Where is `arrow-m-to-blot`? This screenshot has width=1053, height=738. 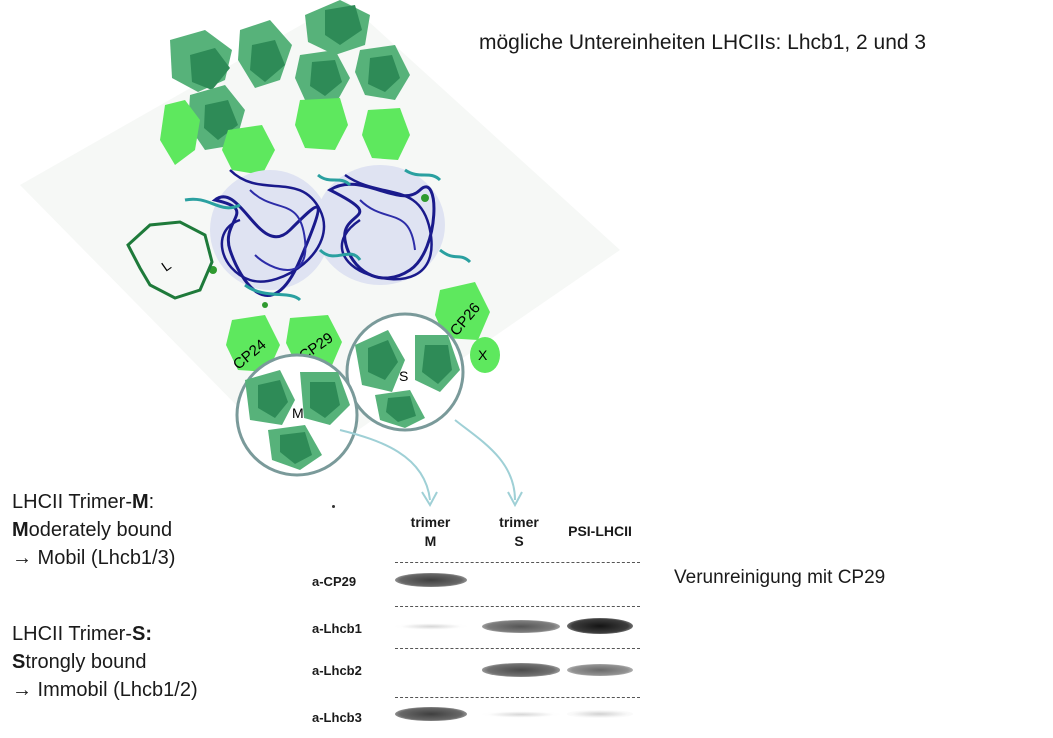
arrow-m-to-blot is located at coordinates (385, 465).